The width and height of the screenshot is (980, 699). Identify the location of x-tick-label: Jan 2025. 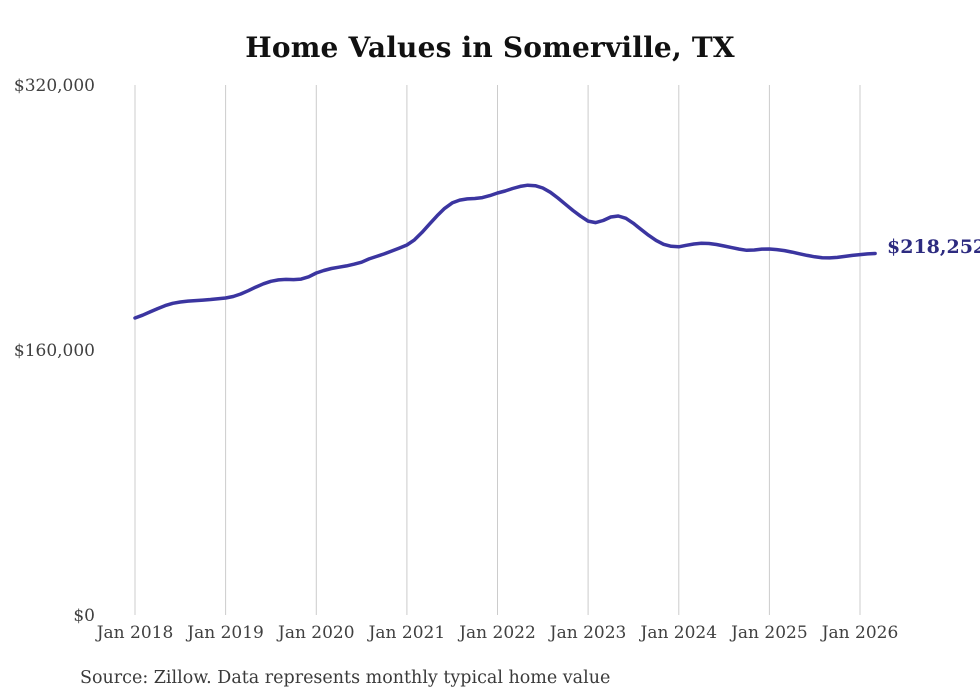
(768, 633).